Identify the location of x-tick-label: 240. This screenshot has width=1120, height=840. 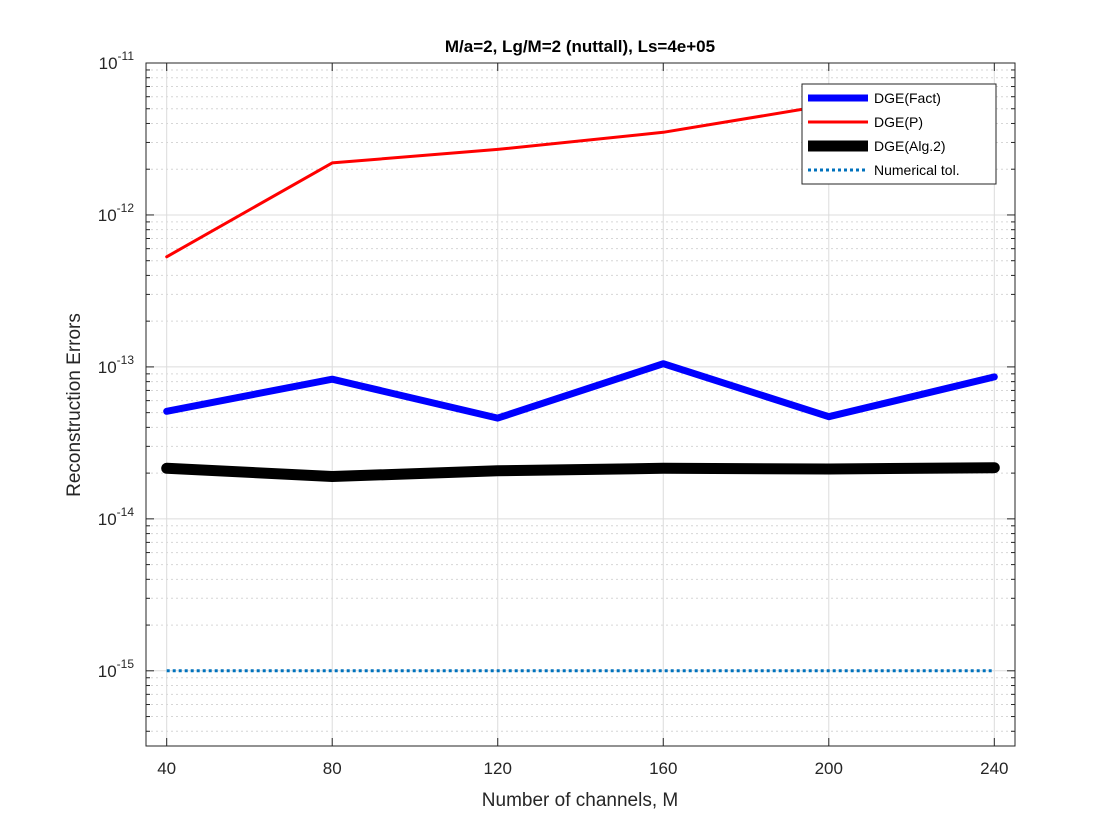
(994, 768).